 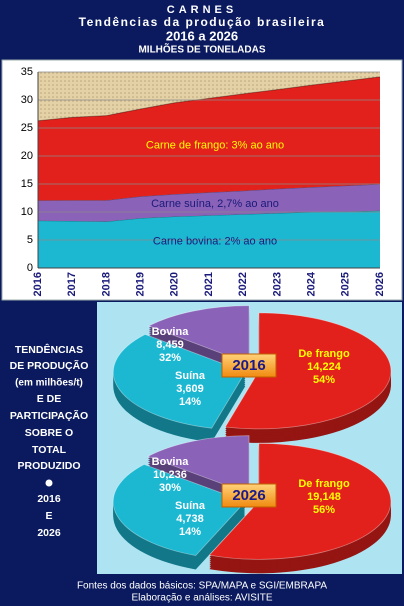 I want to click on bullet, so click(x=49, y=483).